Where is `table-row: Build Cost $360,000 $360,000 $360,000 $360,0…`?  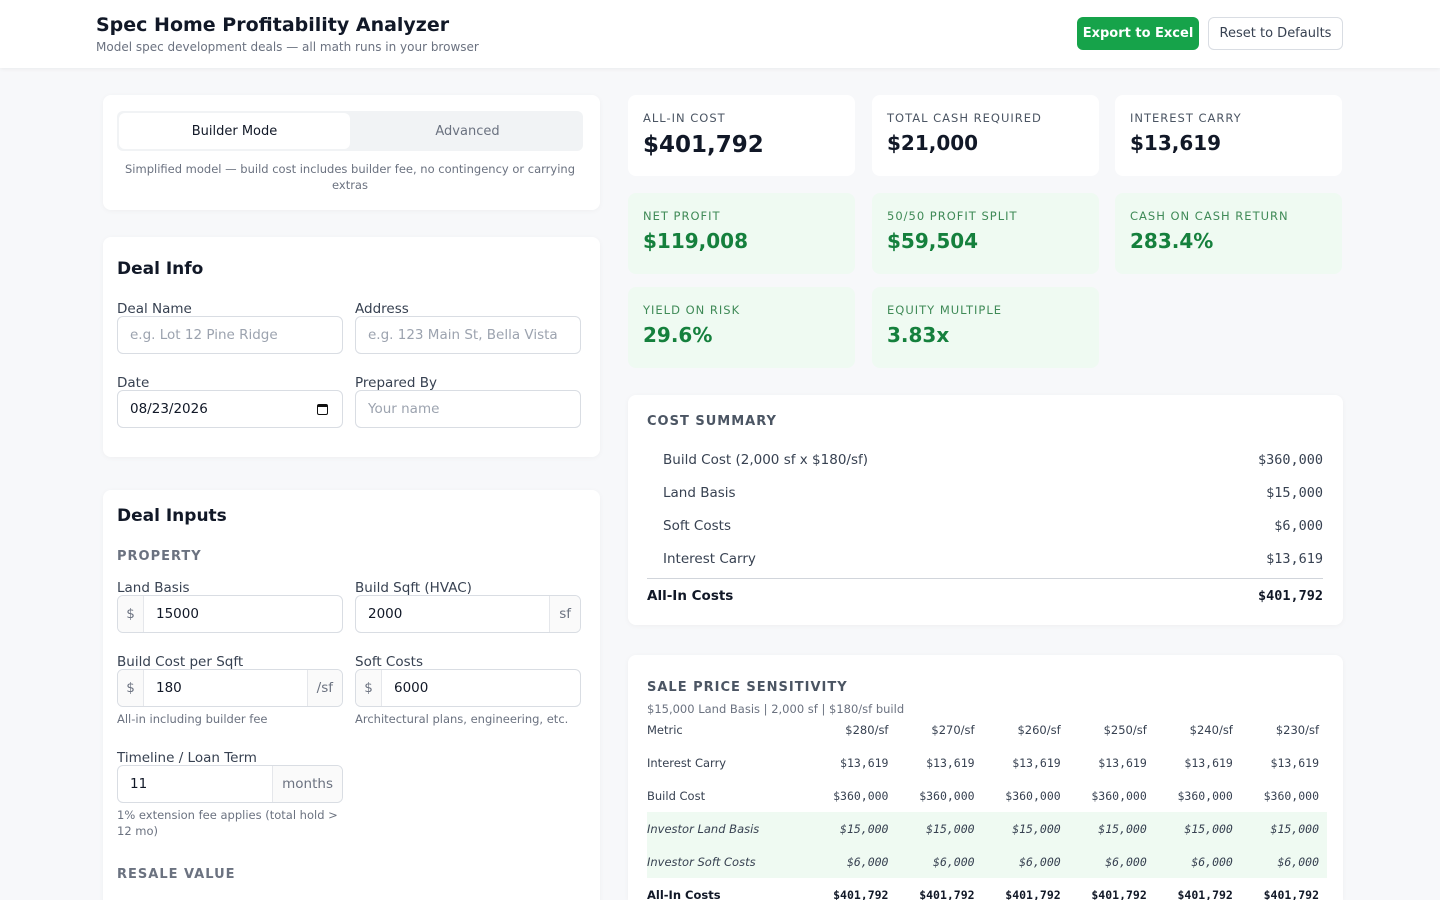 table-row: Build Cost $360,000 $360,000 $360,000 $360,0… is located at coordinates (987, 795).